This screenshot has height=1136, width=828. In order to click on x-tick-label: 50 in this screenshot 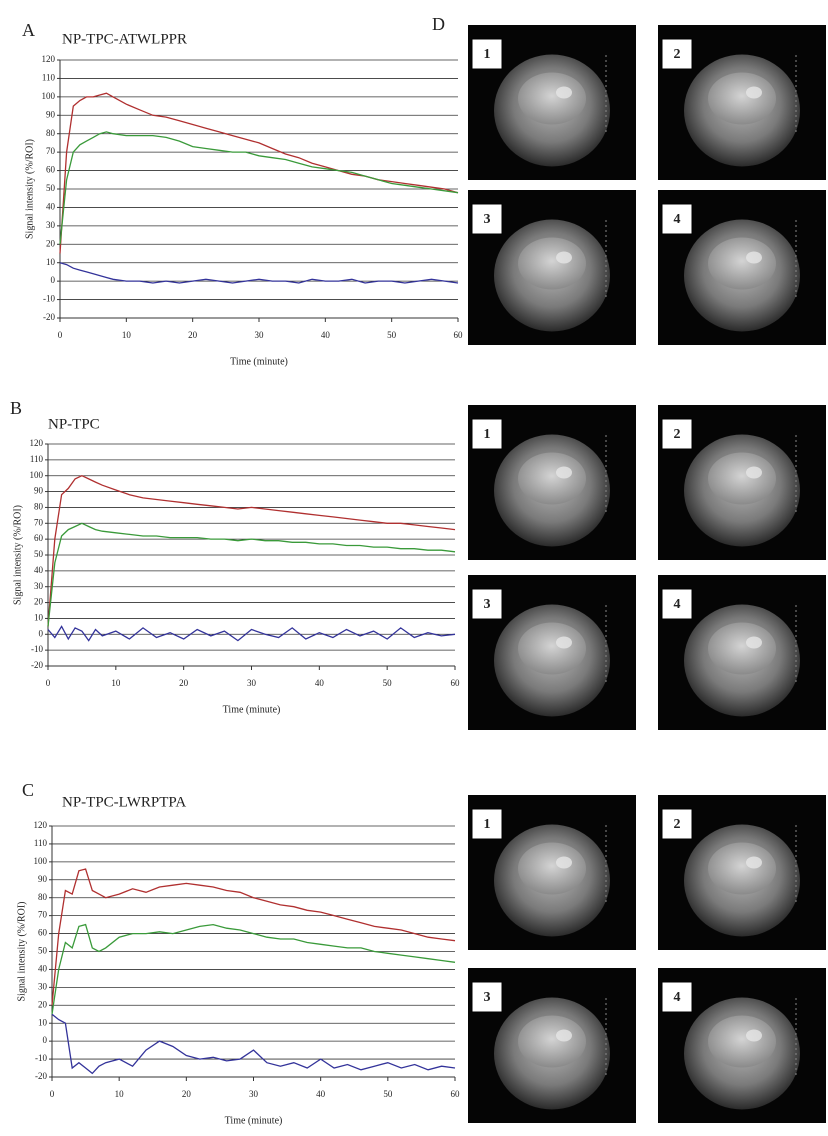, I will do `click(392, 335)`.